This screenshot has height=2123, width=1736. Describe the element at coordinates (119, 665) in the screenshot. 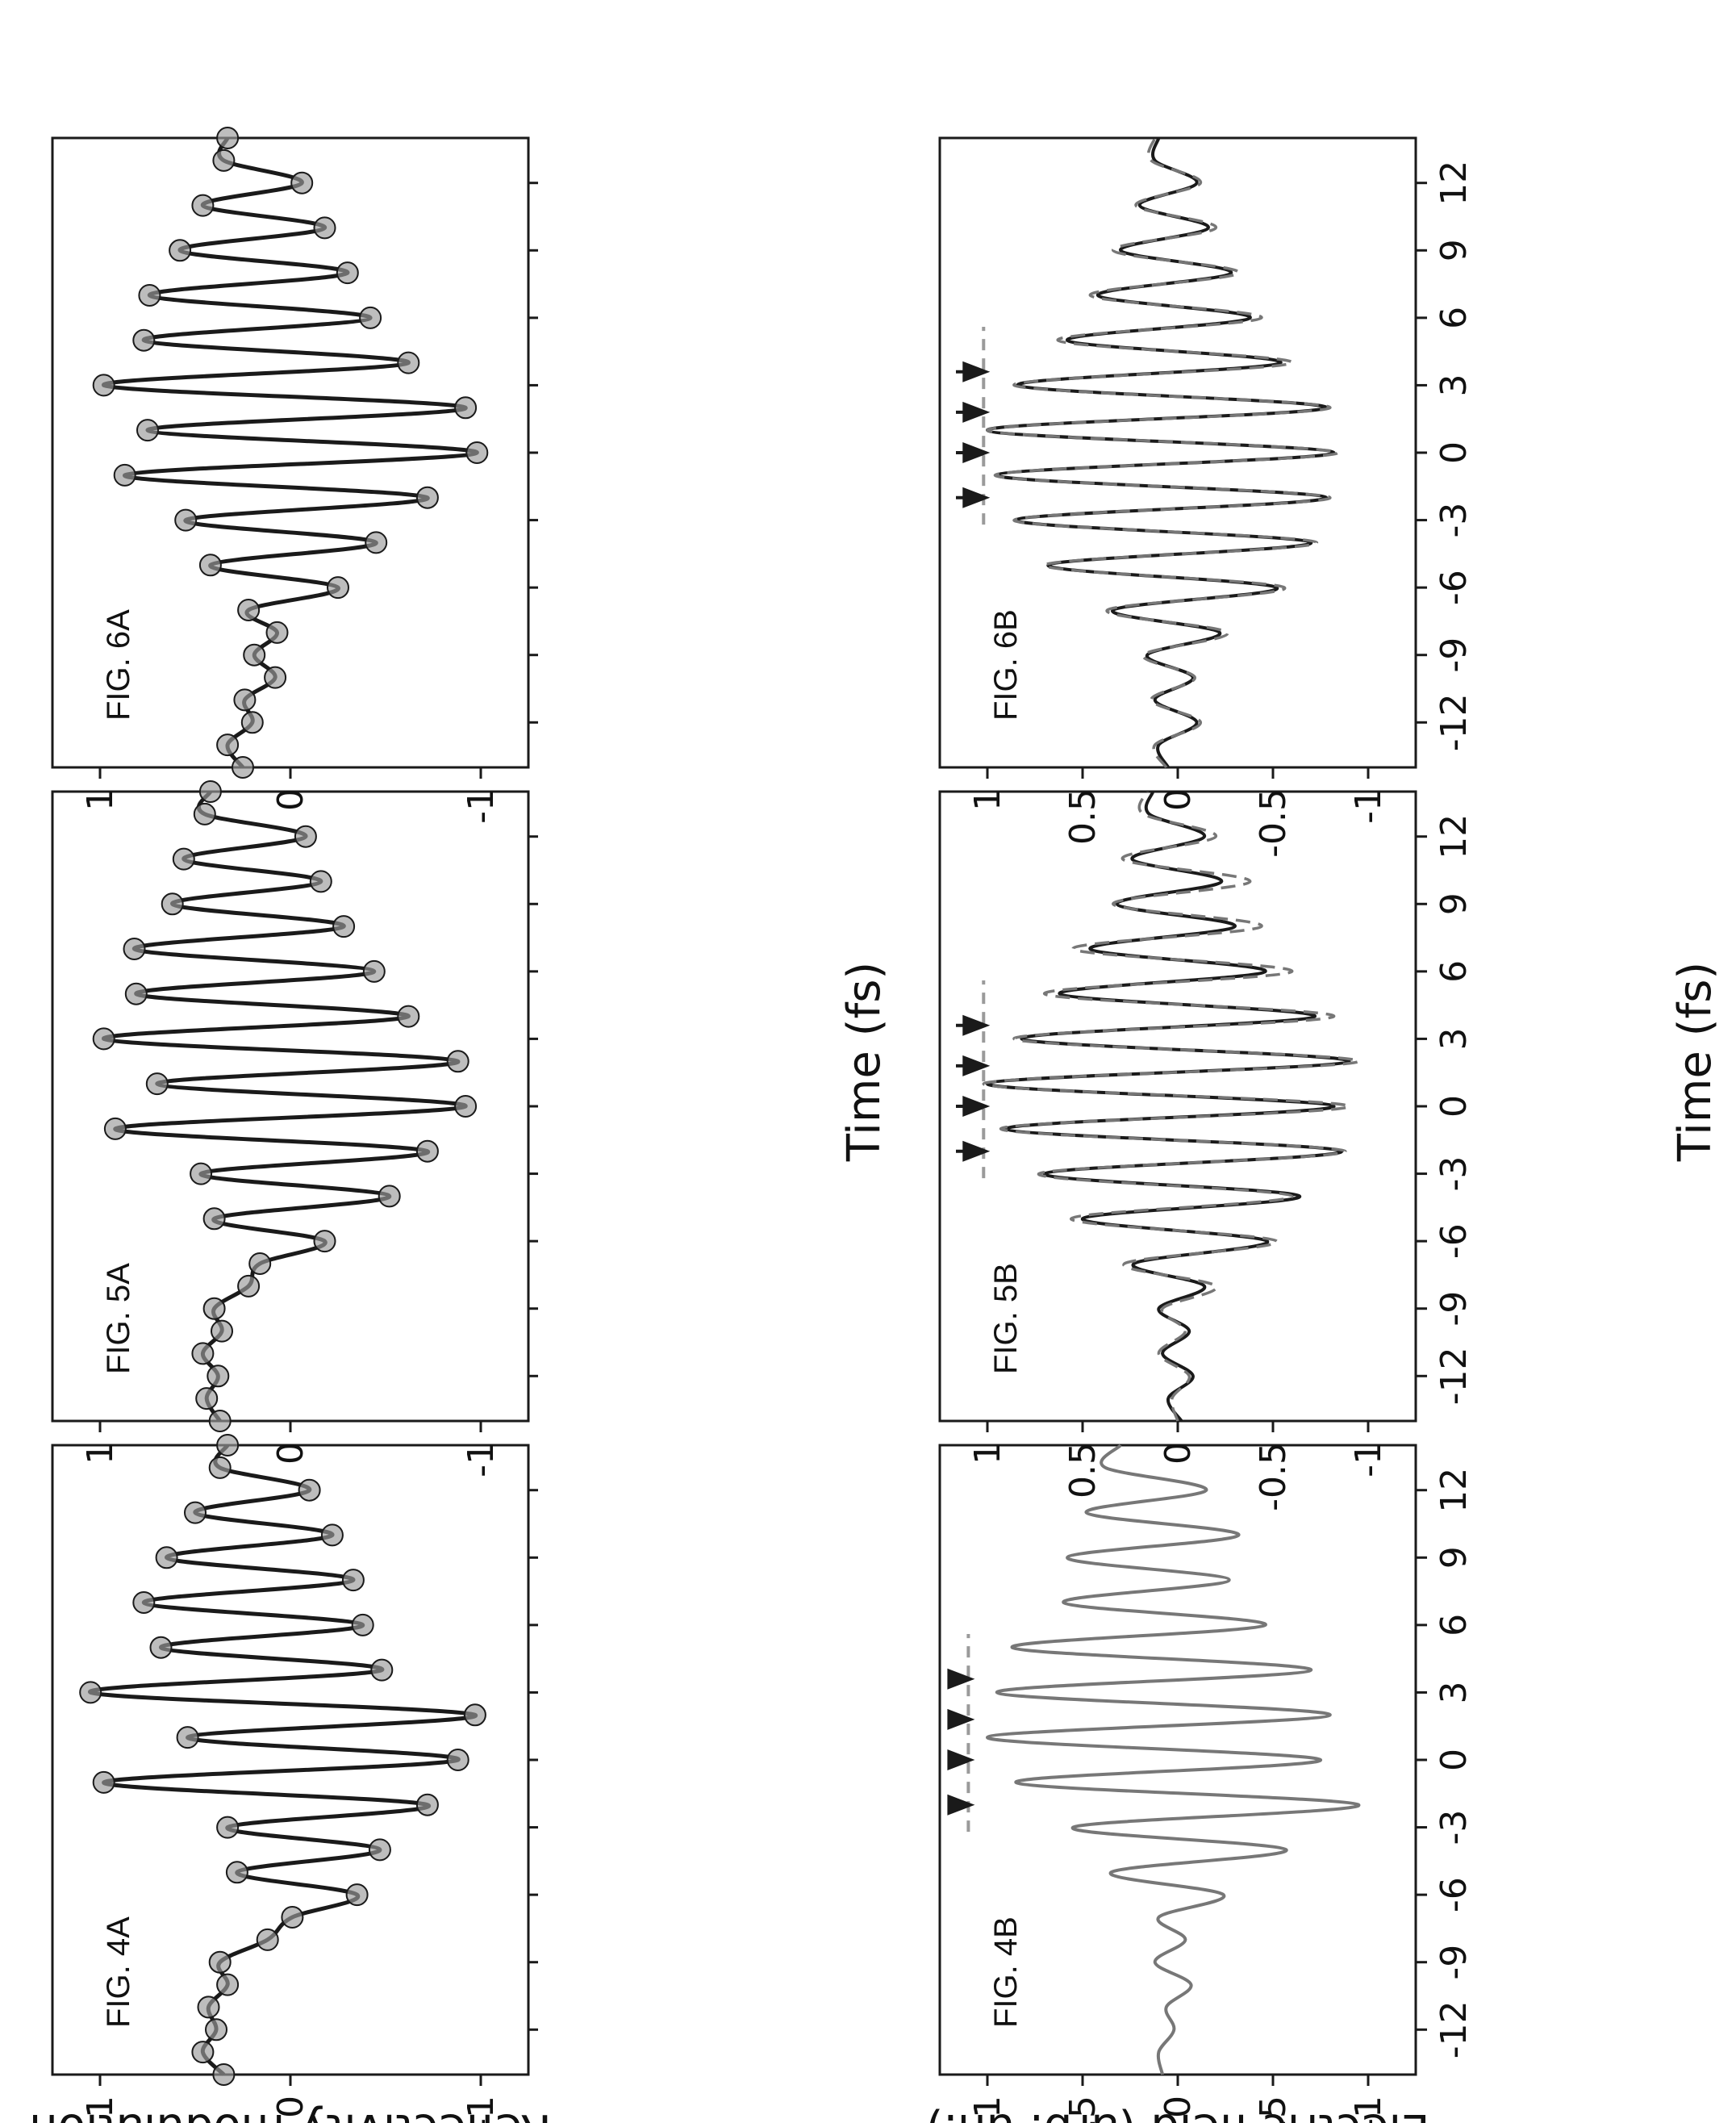

I see `figure-label: FIG. 6A` at that location.